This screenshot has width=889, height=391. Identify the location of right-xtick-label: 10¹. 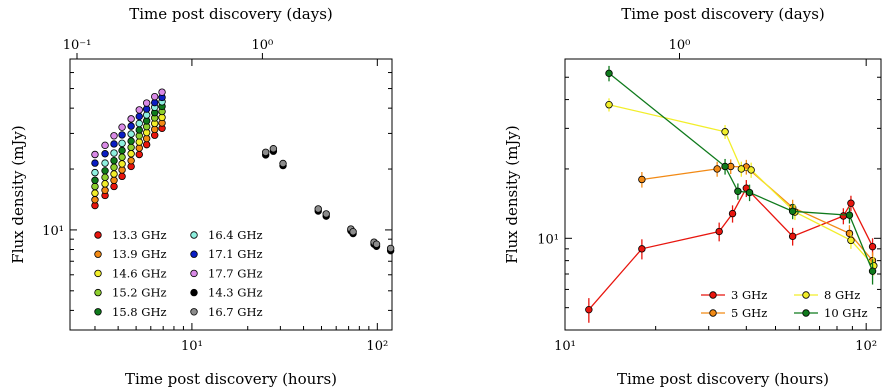
(565, 346).